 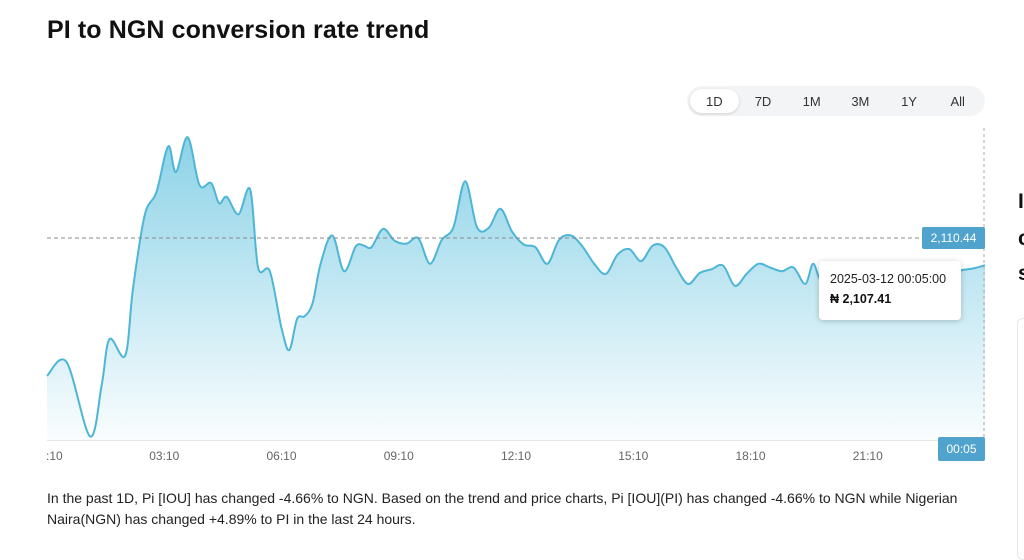 I want to click on side-panel-glyph: c, so click(x=1021, y=238).